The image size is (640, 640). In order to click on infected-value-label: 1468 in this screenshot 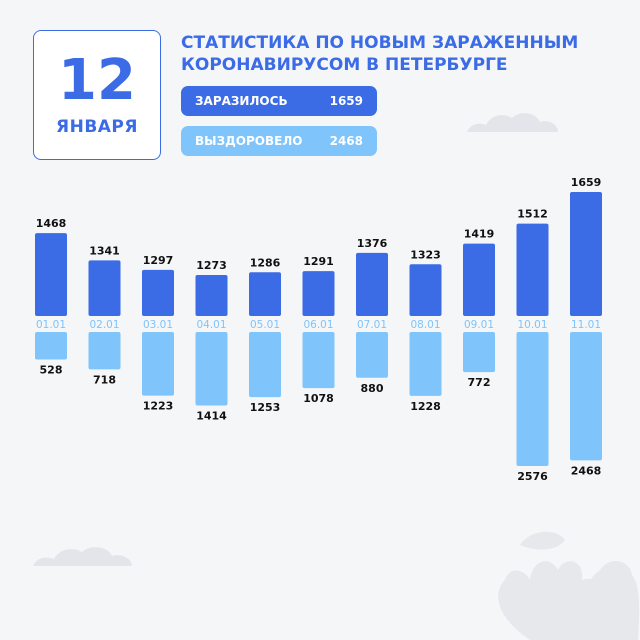, I will do `click(51, 223)`.